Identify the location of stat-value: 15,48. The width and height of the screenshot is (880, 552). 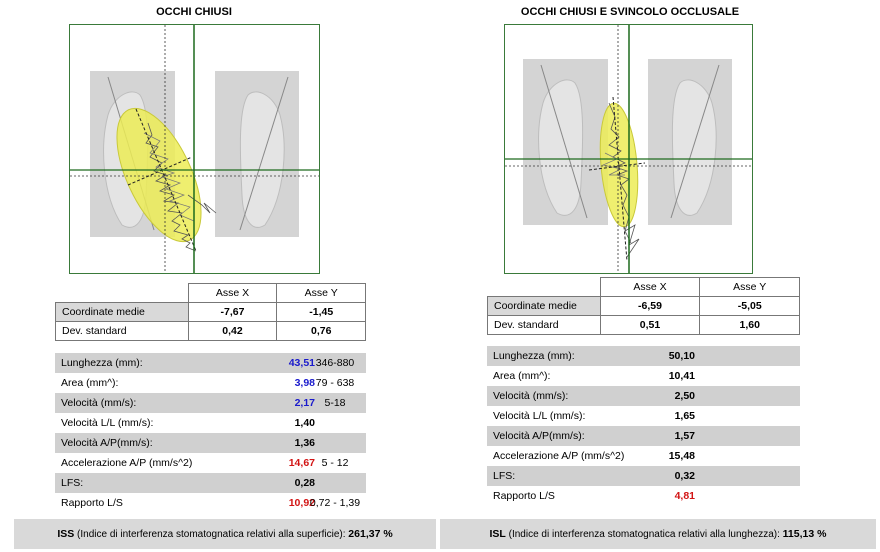
(681, 456).